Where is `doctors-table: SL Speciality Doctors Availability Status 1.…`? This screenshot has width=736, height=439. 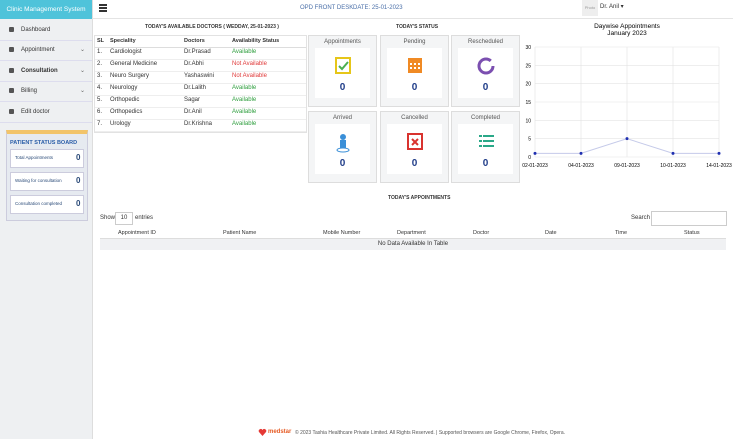 doctors-table: SL Speciality Doctors Availability Status 1.… is located at coordinates (200, 84).